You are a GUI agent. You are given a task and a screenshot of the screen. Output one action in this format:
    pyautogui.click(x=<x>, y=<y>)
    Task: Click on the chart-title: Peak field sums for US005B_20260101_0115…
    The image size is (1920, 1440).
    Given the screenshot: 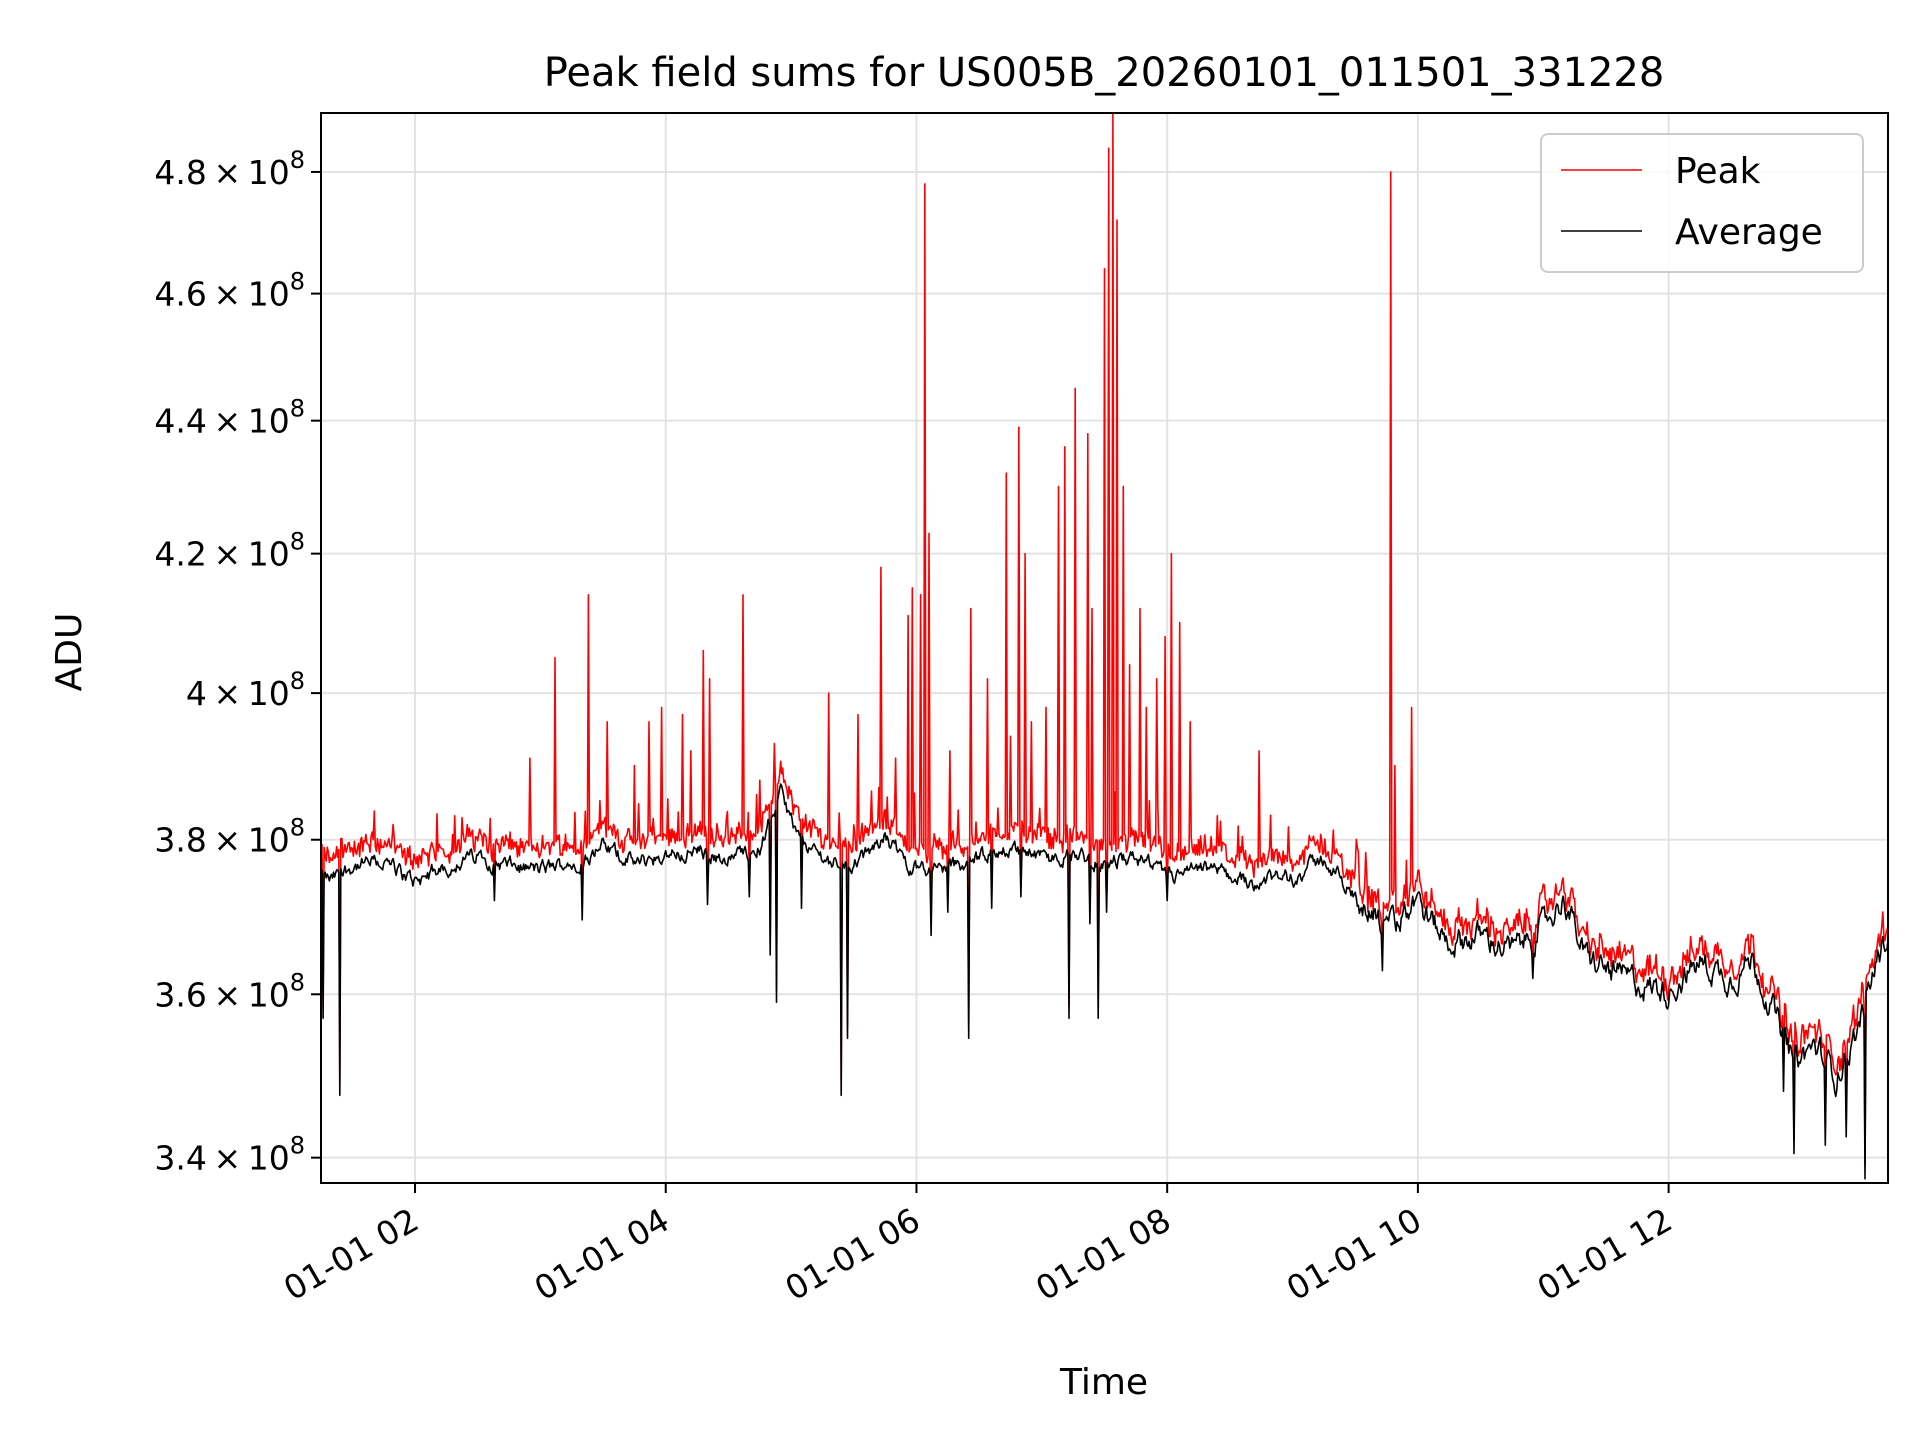 What is the action you would take?
    pyautogui.click(x=1104, y=73)
    